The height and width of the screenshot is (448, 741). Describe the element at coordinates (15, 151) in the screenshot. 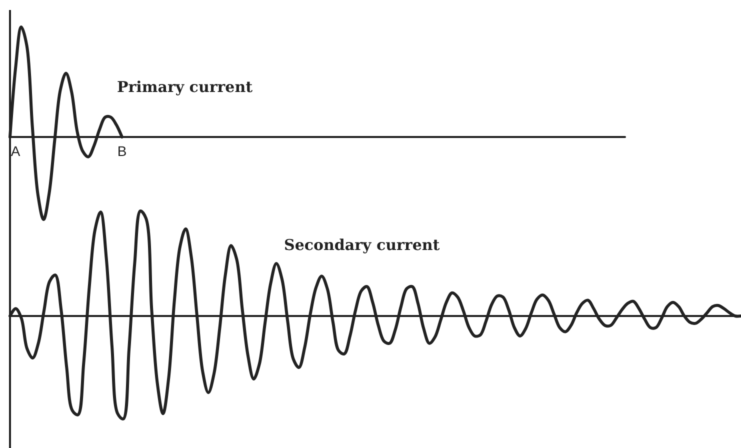

I see `x-tick-label: A` at that location.